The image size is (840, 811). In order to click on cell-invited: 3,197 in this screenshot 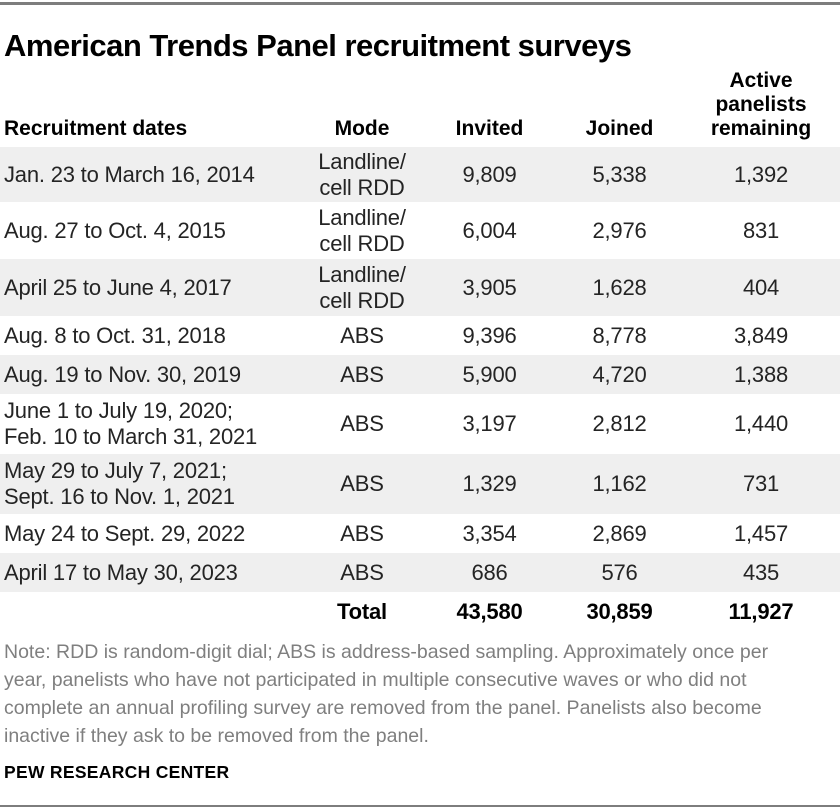, I will do `click(489, 423)`.